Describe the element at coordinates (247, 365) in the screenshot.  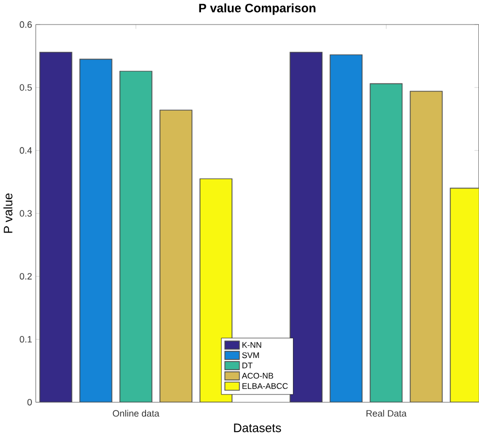
I see `legend-label: DT` at that location.